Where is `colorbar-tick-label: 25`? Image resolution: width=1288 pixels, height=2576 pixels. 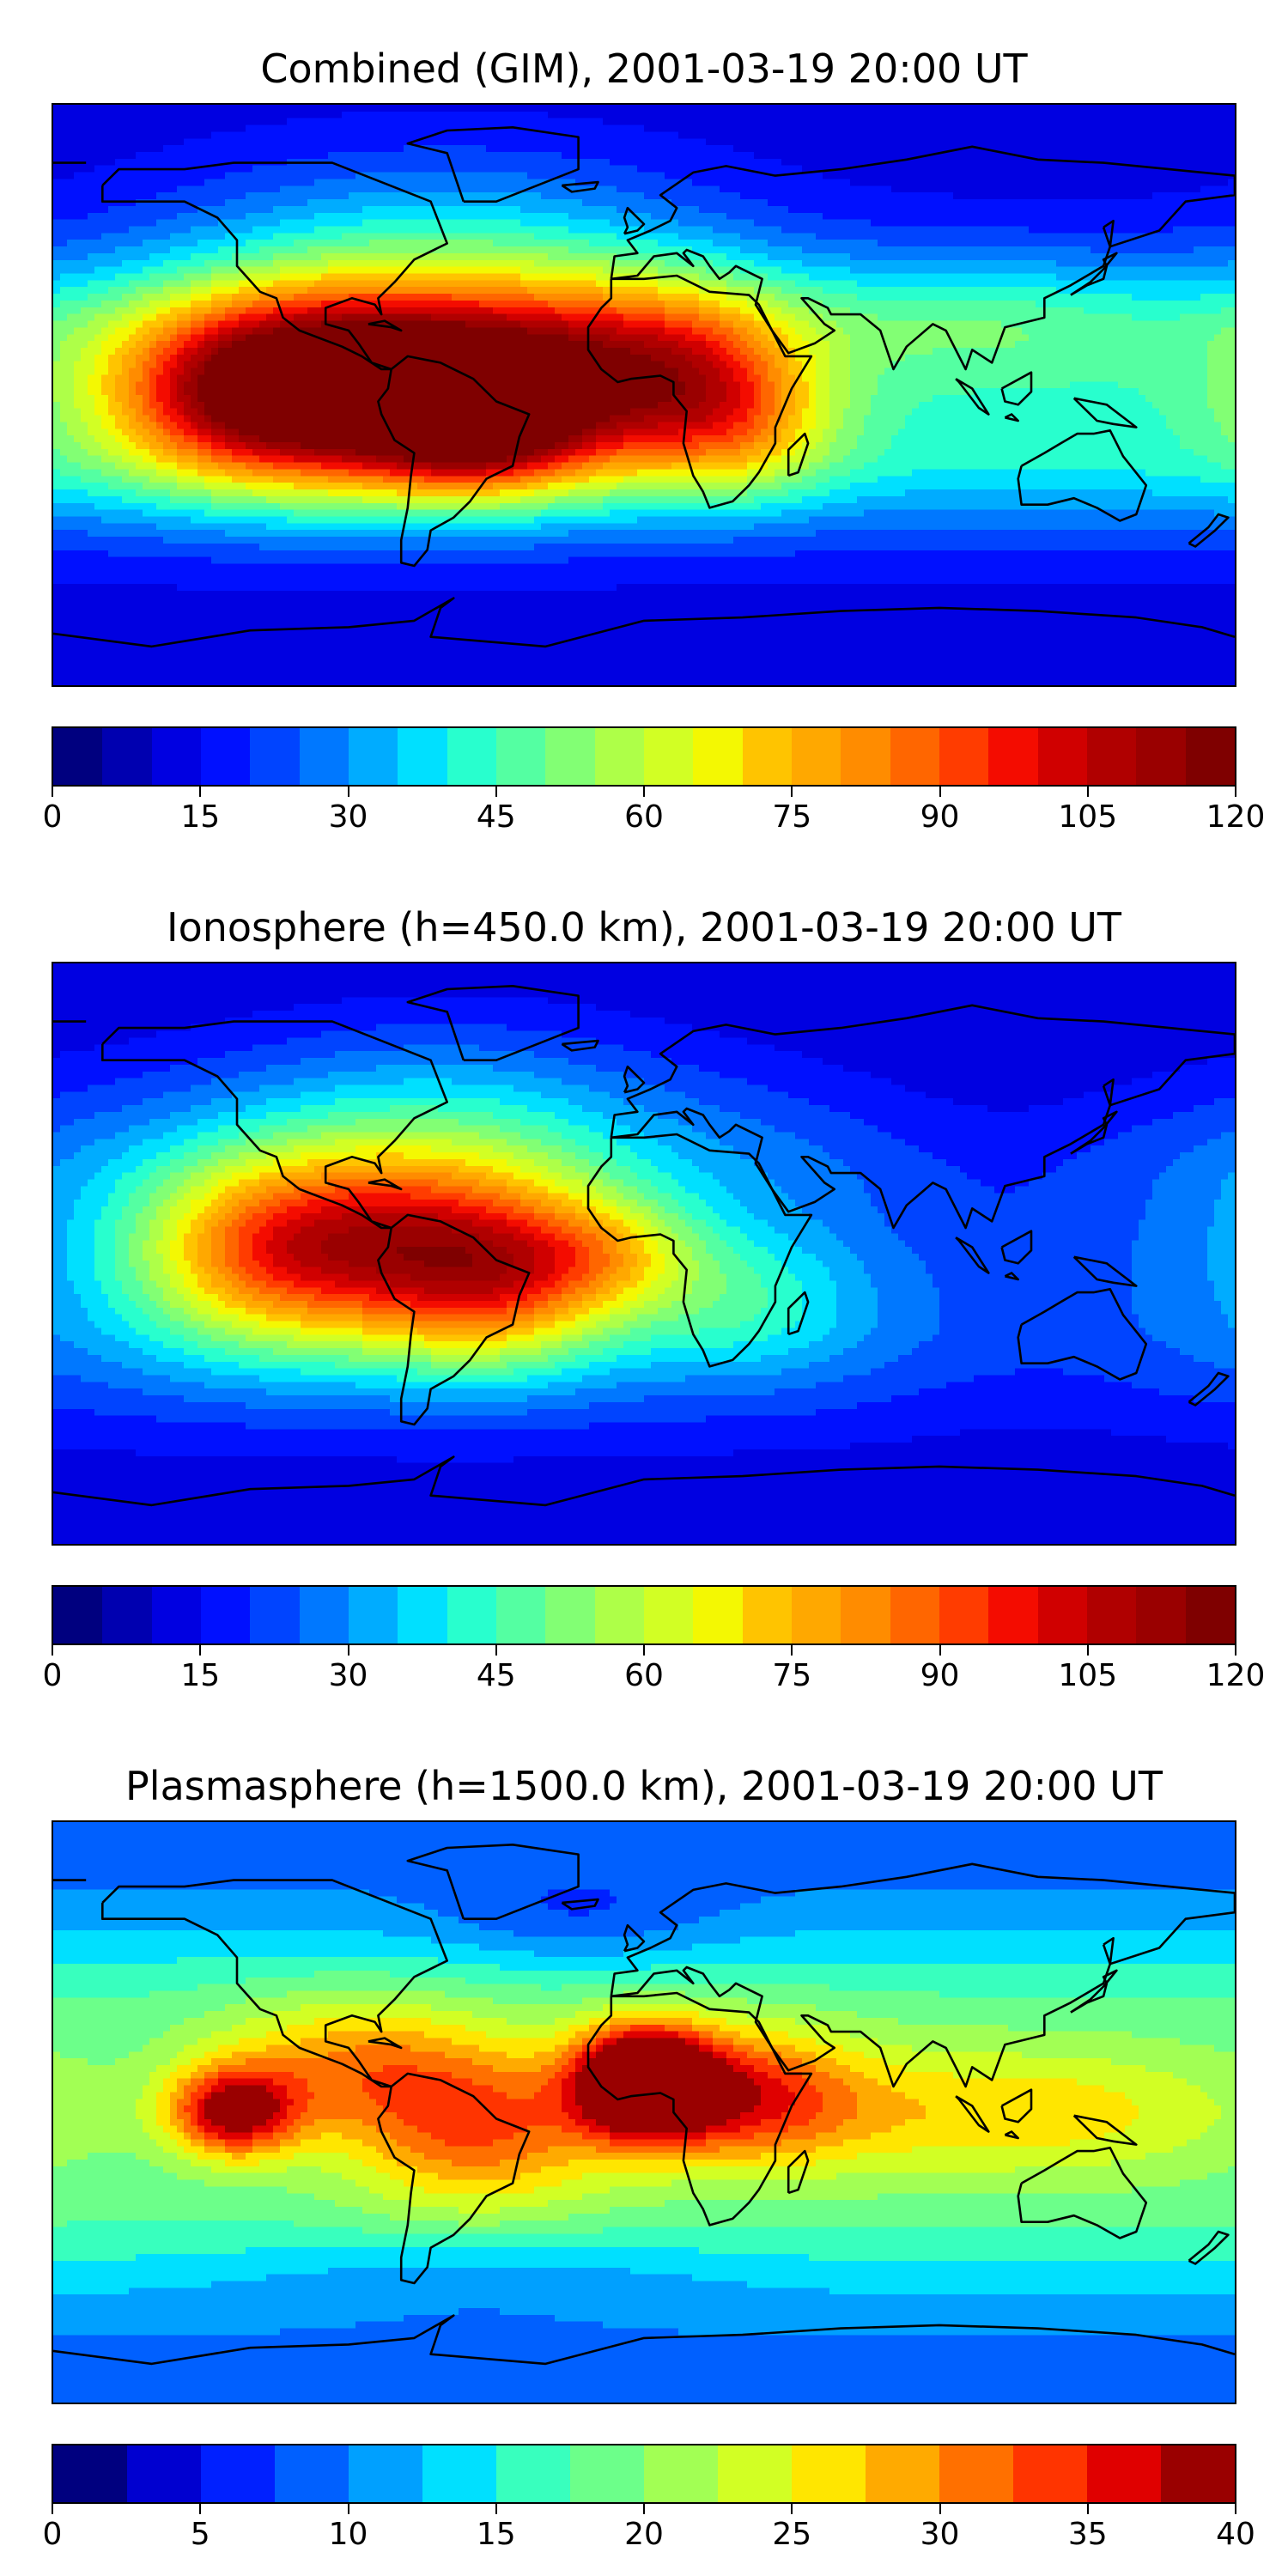 colorbar-tick-label: 25 is located at coordinates (792, 2535).